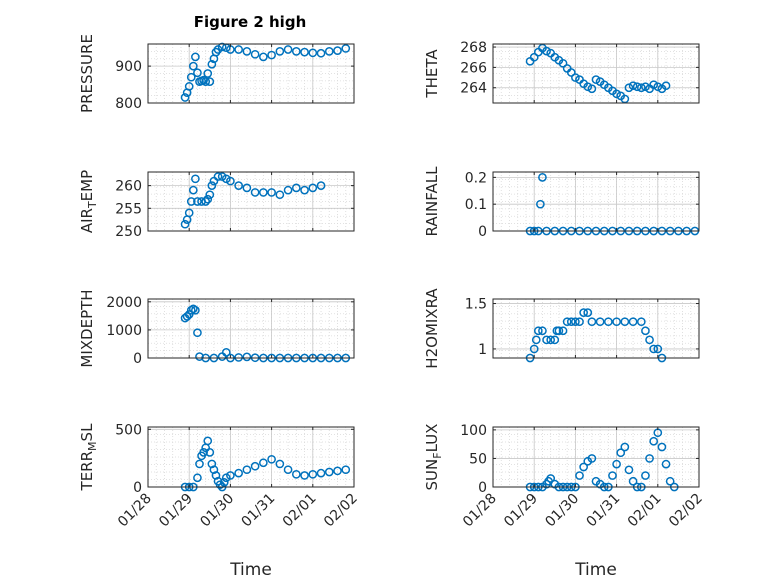  What do you see at coordinates (217, 511) in the screenshot?
I see `x-tick-label: 01/30` at bounding box center [217, 511].